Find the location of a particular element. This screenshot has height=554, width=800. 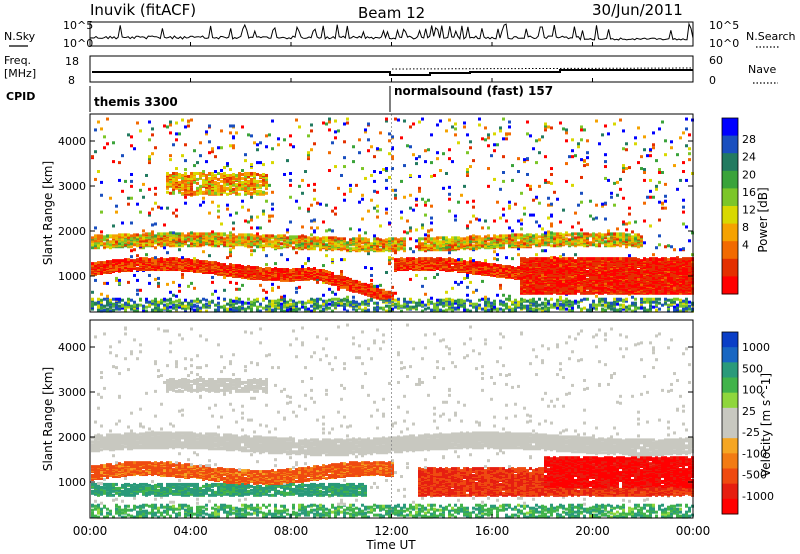

freq-tick-bottom: 8 is located at coordinates (71, 80).